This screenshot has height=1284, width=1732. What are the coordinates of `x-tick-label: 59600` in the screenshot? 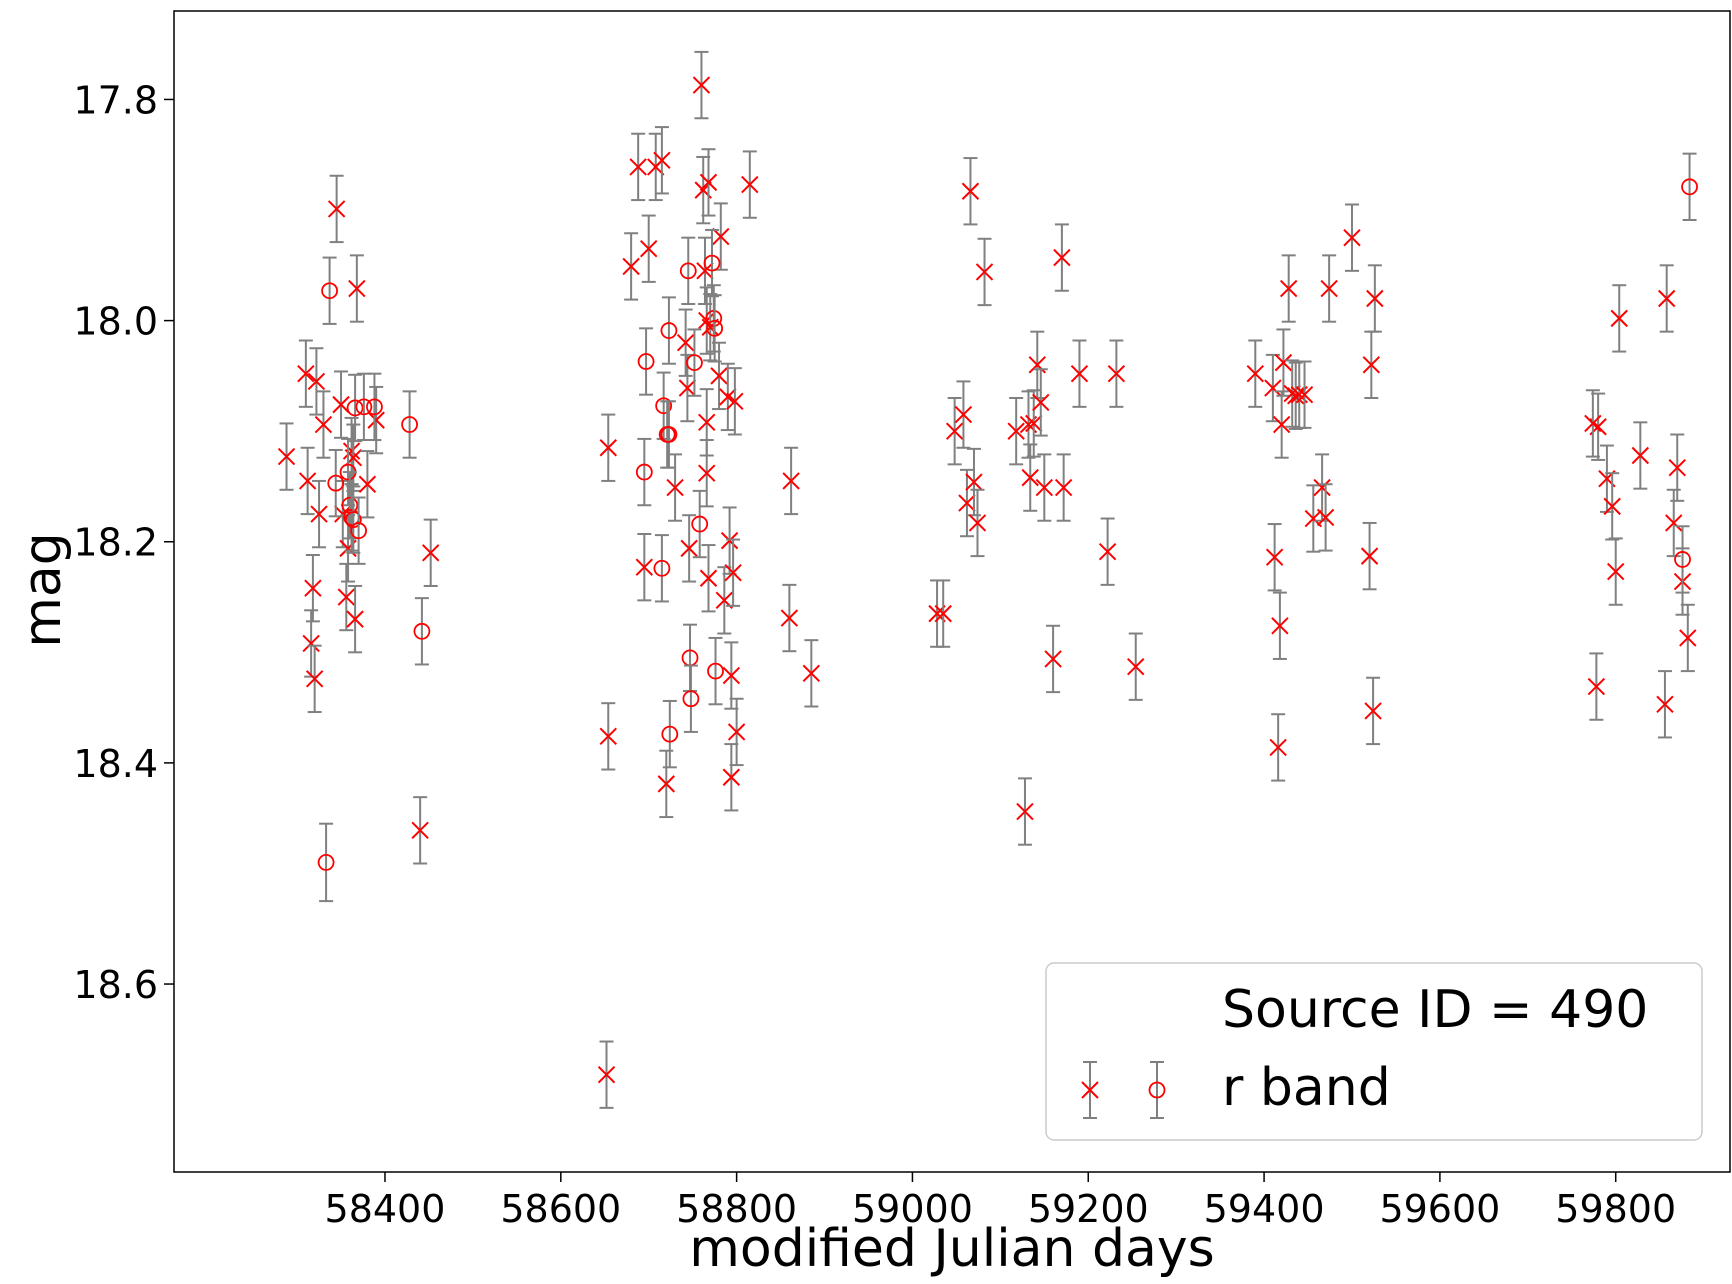 It's located at (1439, 1209).